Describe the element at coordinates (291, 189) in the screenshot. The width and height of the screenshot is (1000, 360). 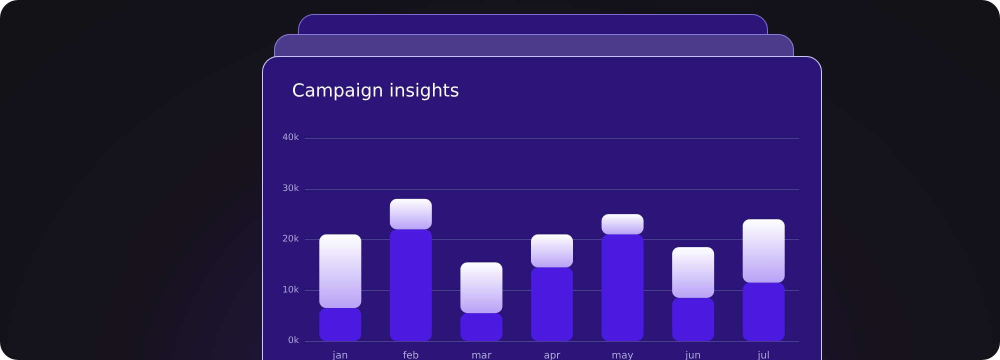
I see `y-tick-label: 30k` at that location.